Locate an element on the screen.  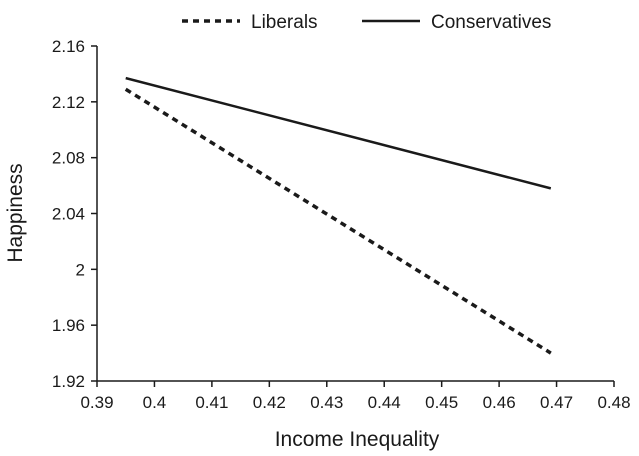
x-tick-label: 0.48 is located at coordinates (613, 402).